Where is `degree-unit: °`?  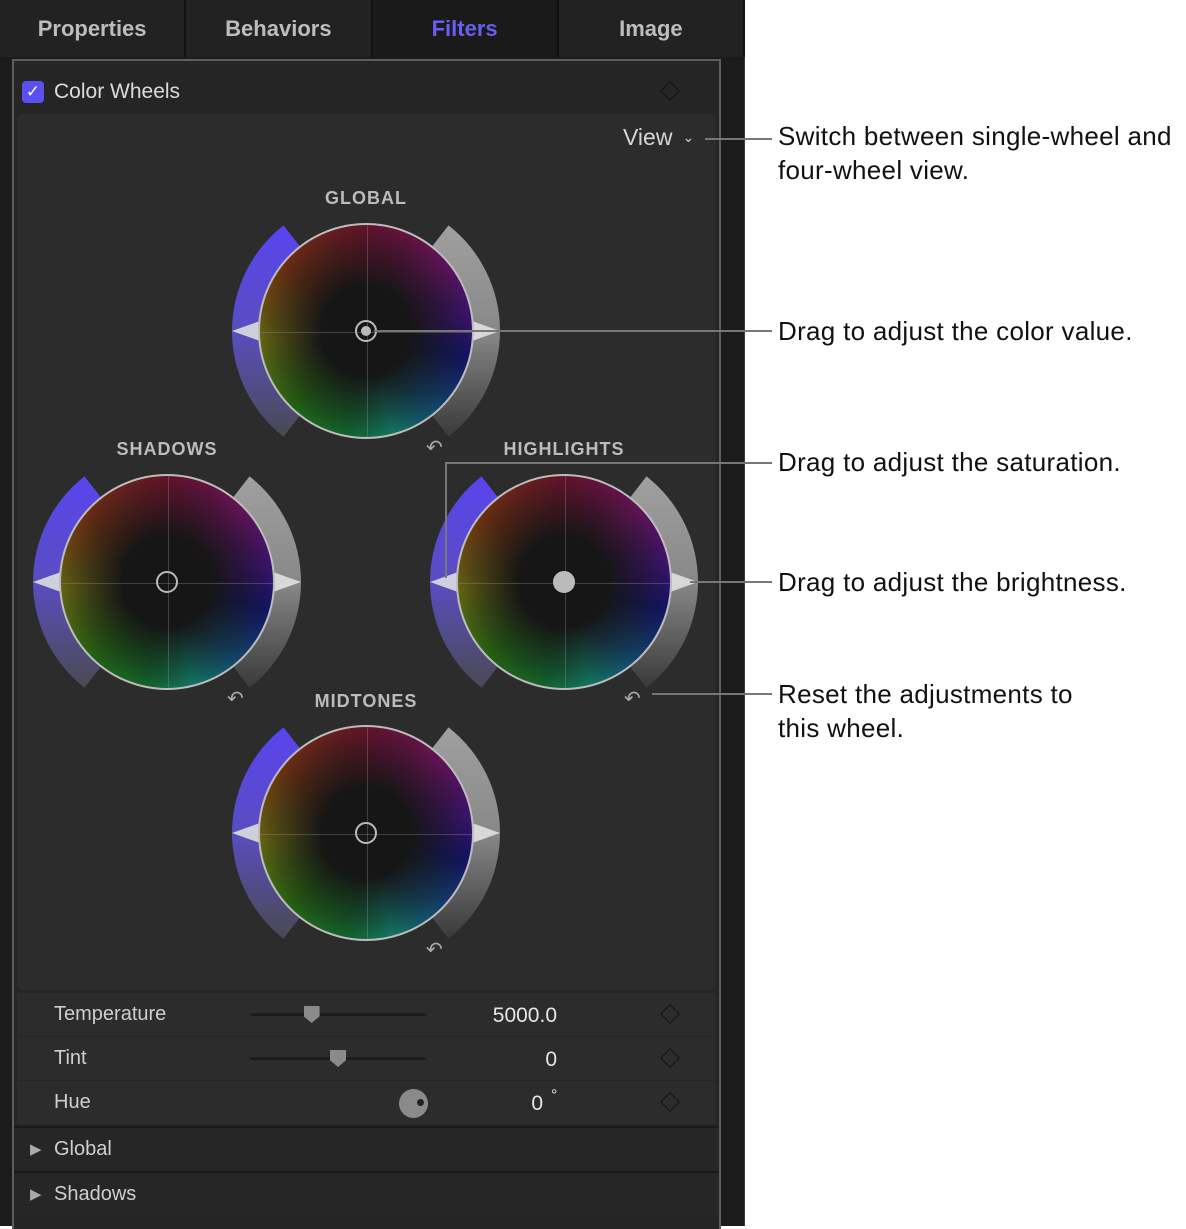
degree-unit: ° is located at coordinates (554, 1095).